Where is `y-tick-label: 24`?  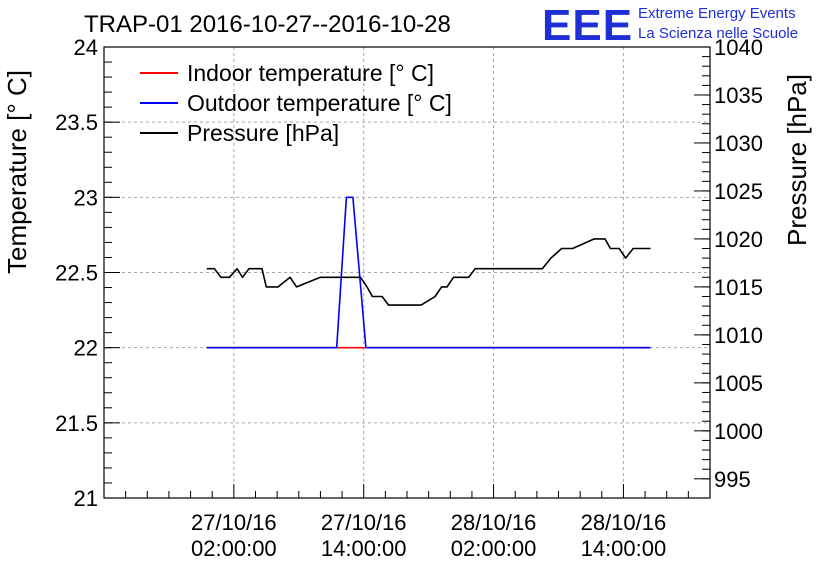
y-tick-label: 24 is located at coordinates (86, 47).